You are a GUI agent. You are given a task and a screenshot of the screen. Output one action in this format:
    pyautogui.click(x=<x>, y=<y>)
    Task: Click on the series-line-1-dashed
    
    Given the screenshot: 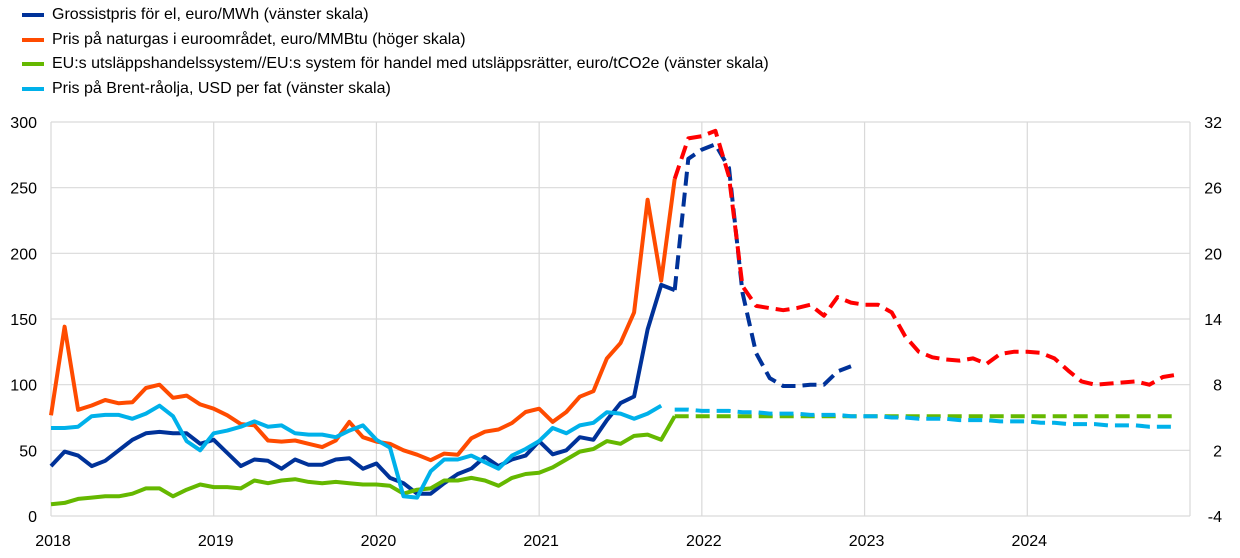 What is the action you would take?
    pyautogui.click(x=762, y=265)
    